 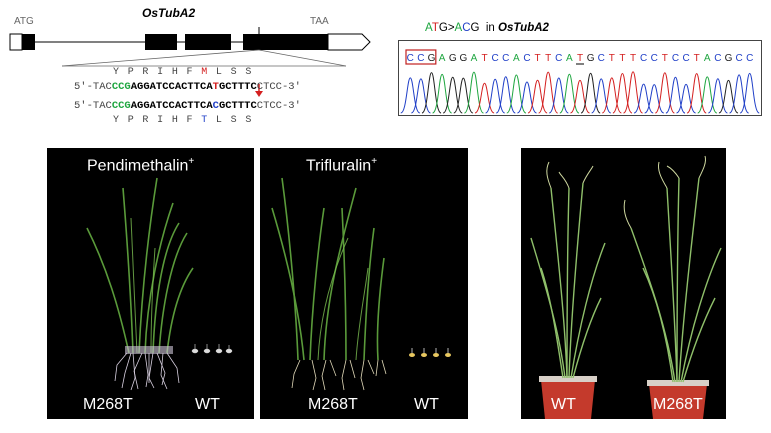 I want to click on aa-sequence-bottom: YPRIHFTLSS, so click(x=186, y=120).